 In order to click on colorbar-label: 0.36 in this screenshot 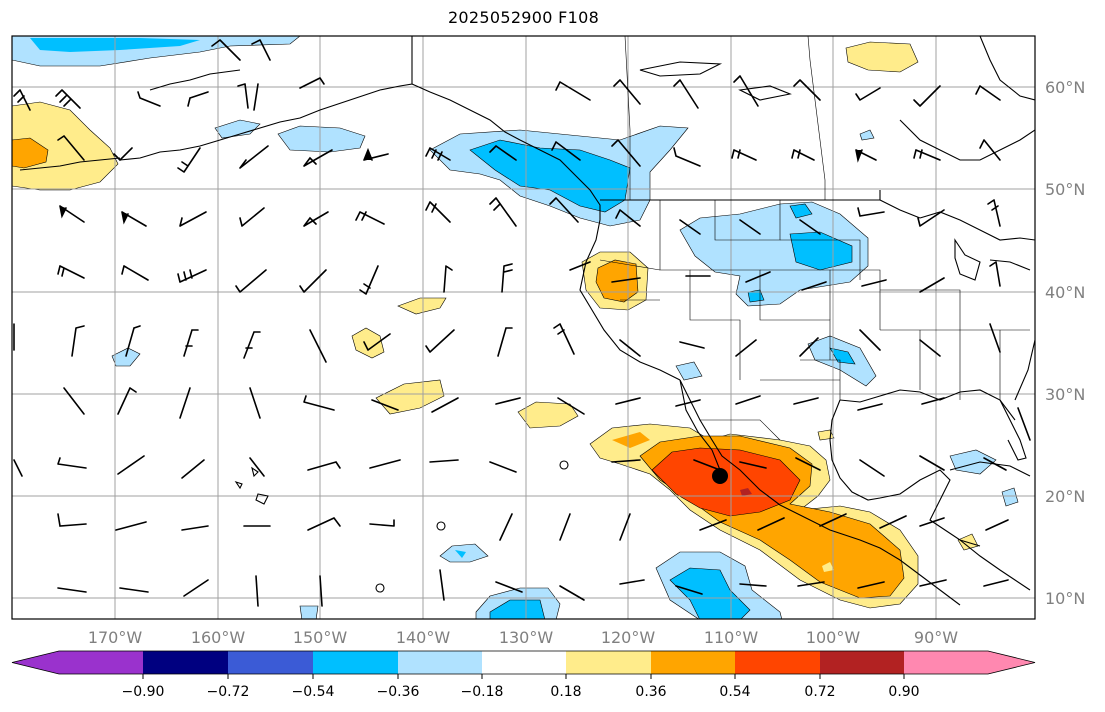, I will do `click(650, 692)`.